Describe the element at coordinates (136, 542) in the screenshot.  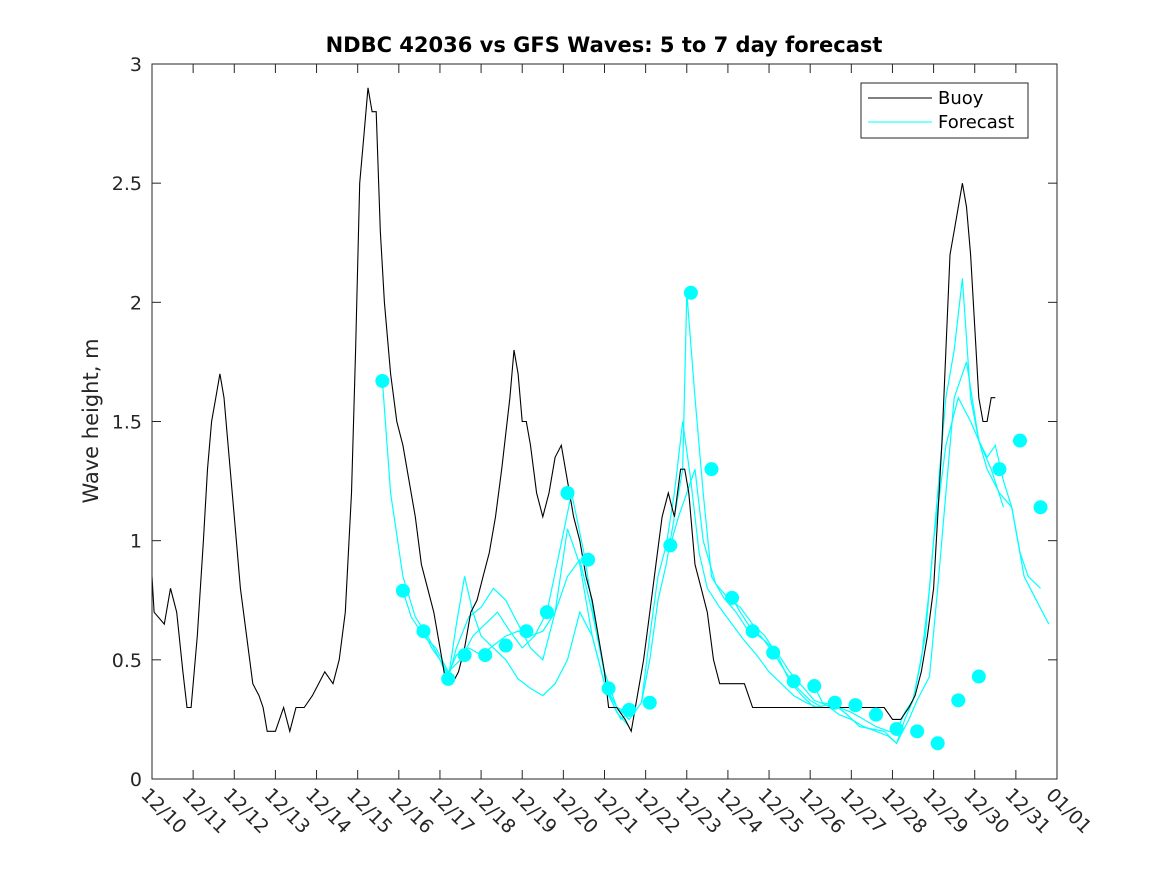
I see `y-tick-label: 1` at that location.